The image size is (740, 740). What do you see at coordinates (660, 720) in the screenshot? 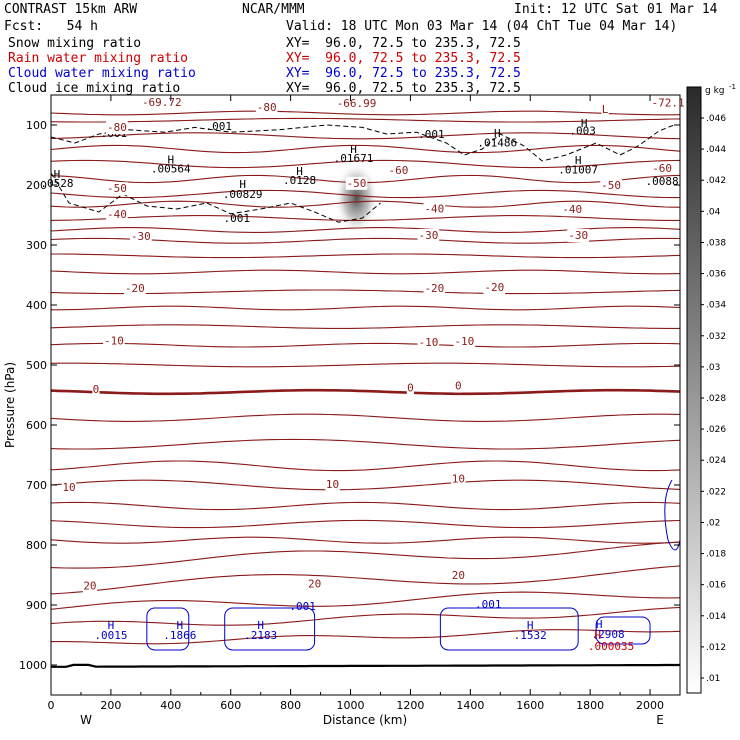
I see `x-end-label-east: E` at bounding box center [660, 720].